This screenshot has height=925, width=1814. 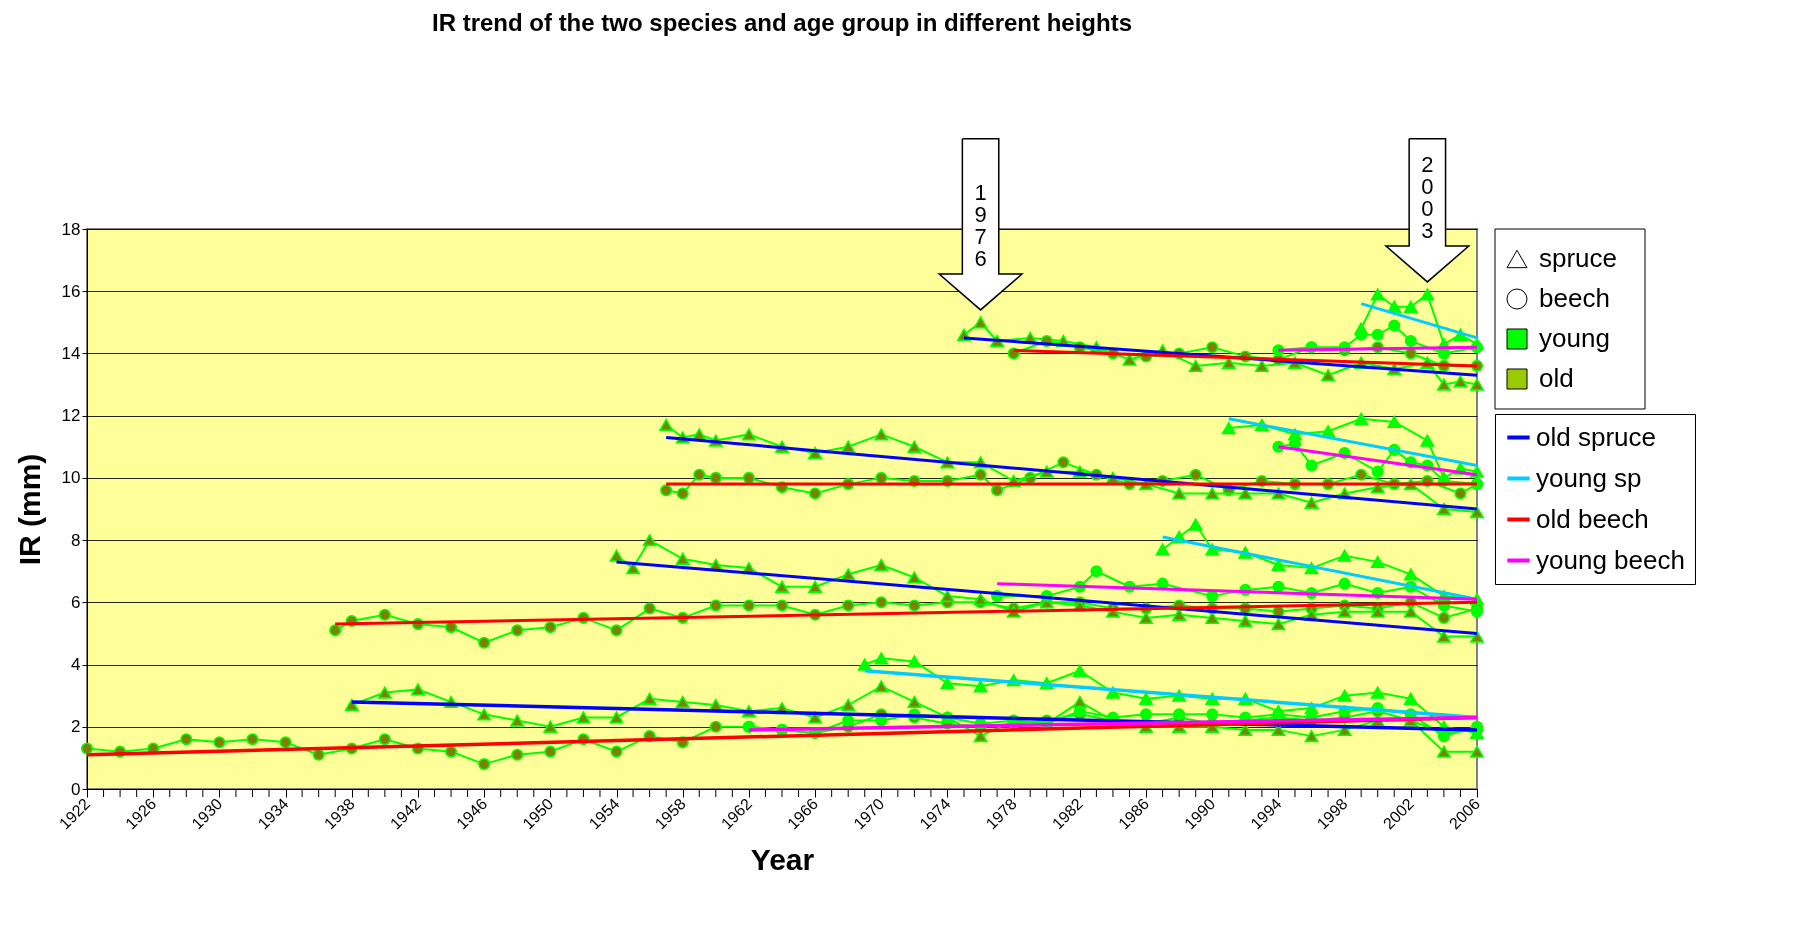 What do you see at coordinates (71, 291) in the screenshot?
I see `y-tick-label: 16` at bounding box center [71, 291].